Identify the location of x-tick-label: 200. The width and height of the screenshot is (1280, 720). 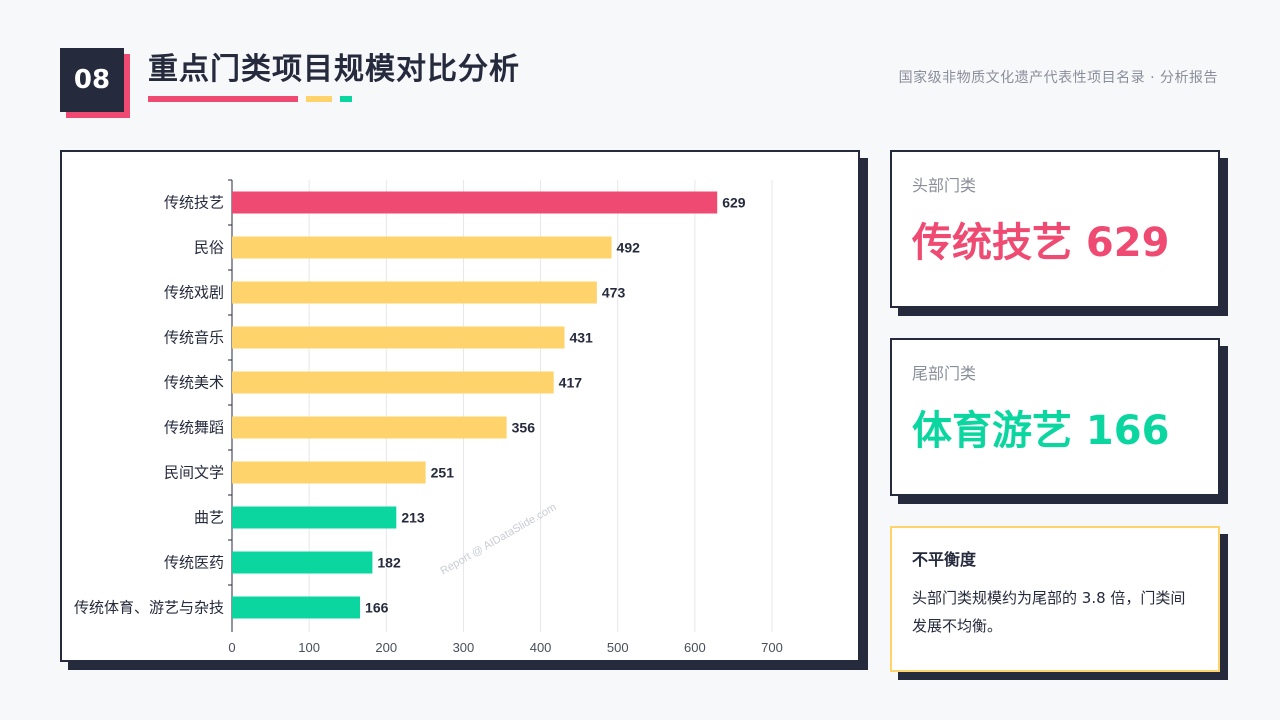
(386, 647).